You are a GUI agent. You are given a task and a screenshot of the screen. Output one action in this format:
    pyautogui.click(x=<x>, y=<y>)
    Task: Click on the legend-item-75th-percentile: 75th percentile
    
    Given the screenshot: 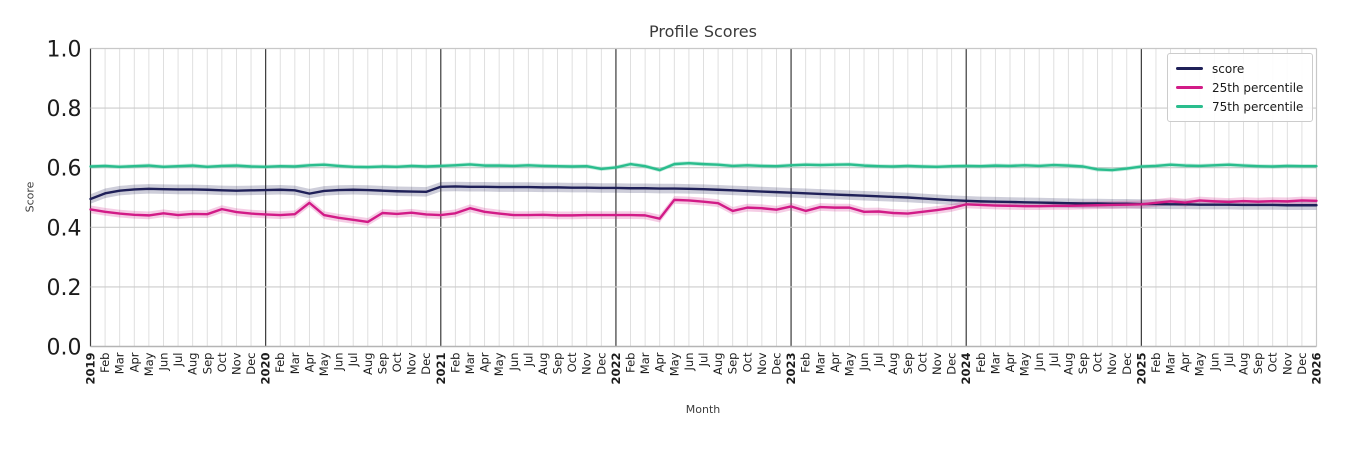 What is the action you would take?
    pyautogui.click(x=1240, y=106)
    